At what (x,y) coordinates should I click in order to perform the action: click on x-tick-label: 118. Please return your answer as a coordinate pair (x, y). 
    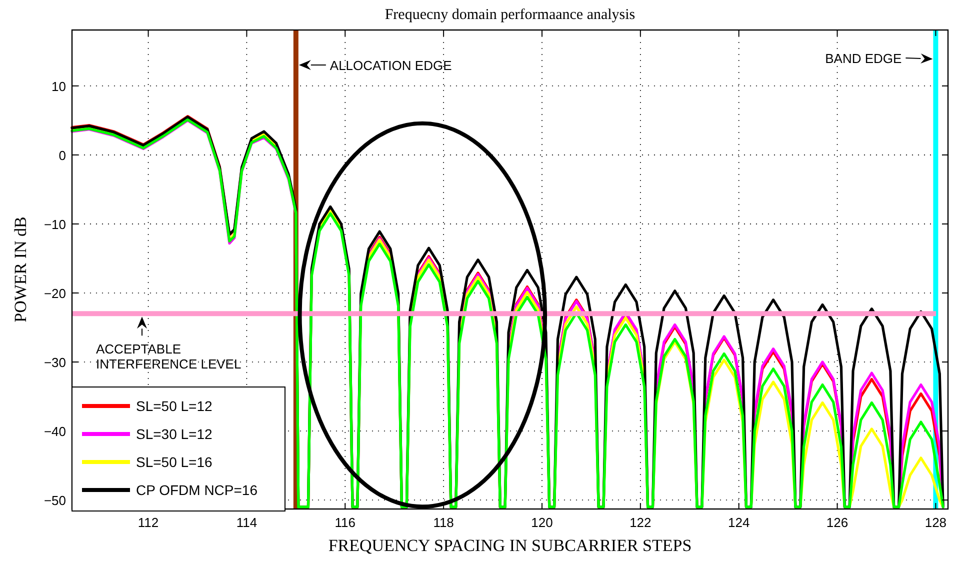
    Looking at the image, I should click on (443, 522).